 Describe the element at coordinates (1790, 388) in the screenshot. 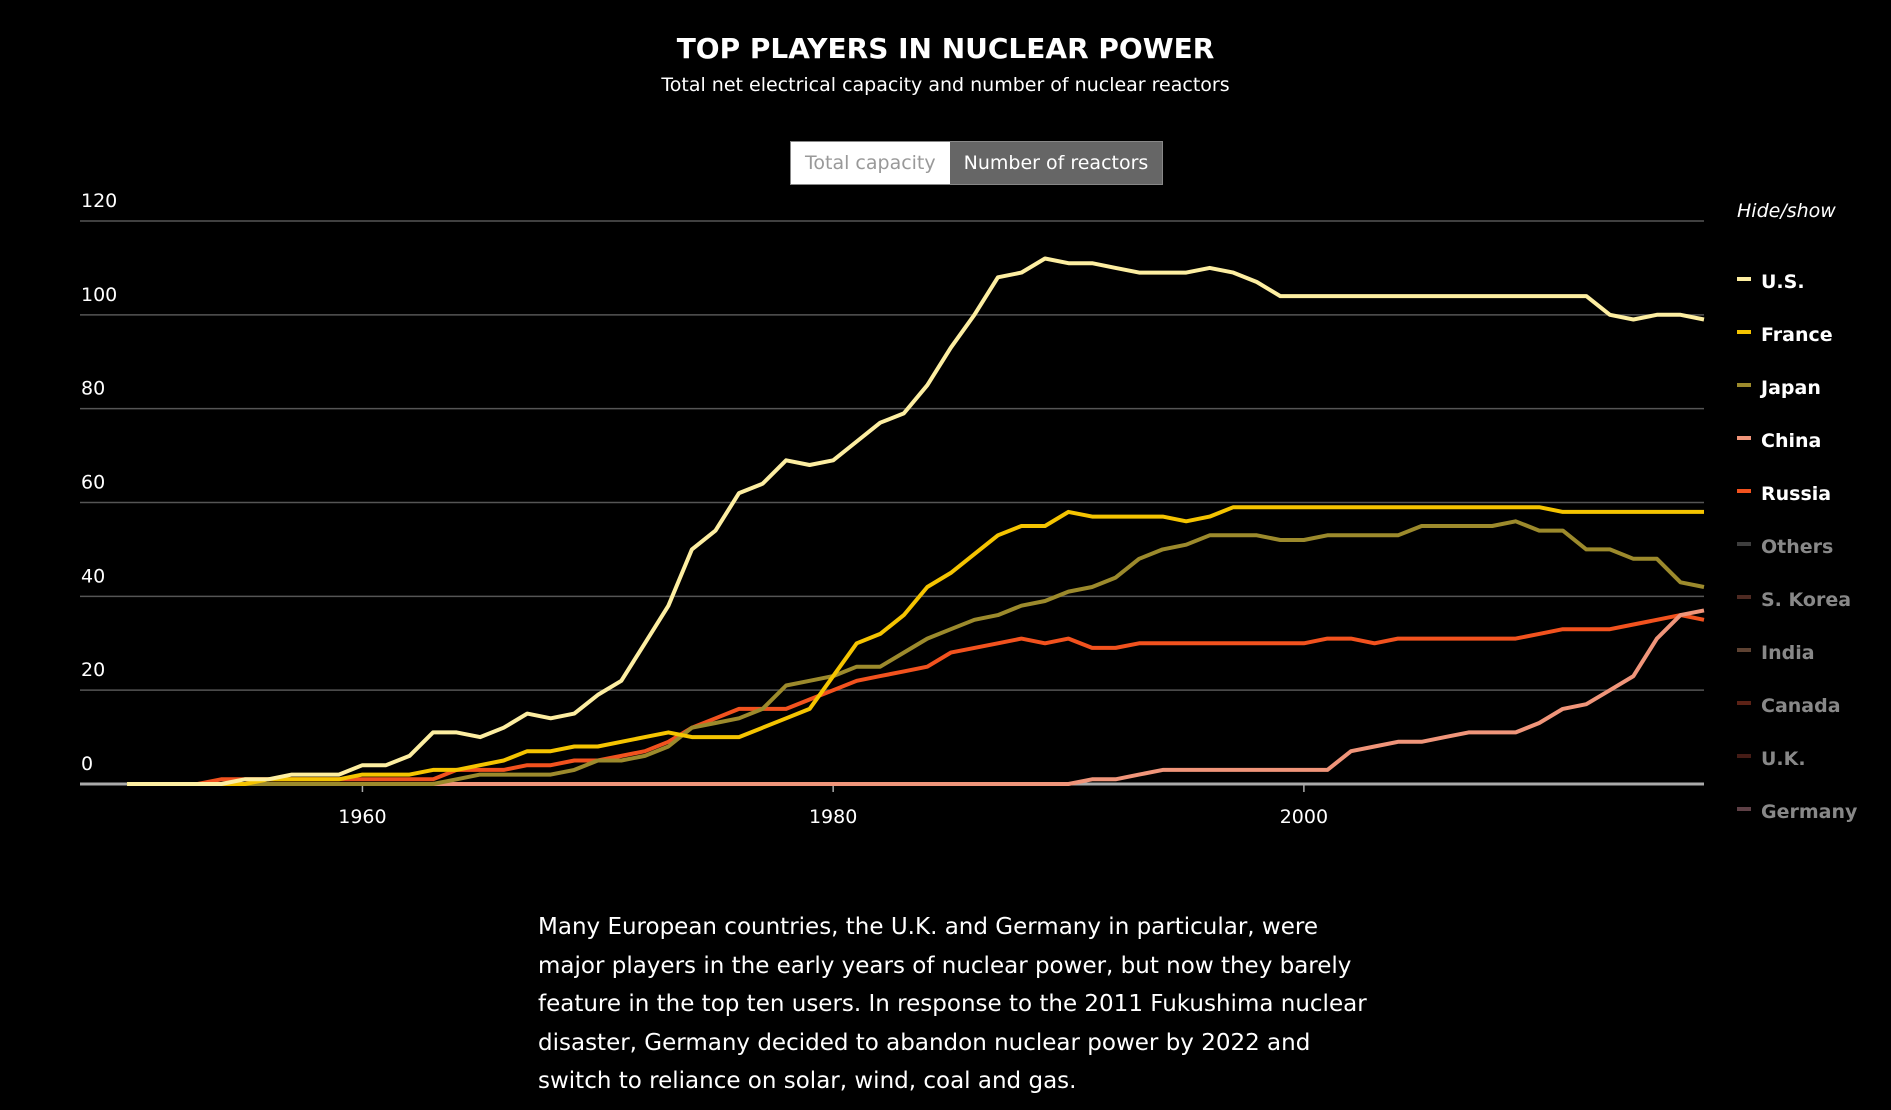

I see `legend-label: Japan` at that location.